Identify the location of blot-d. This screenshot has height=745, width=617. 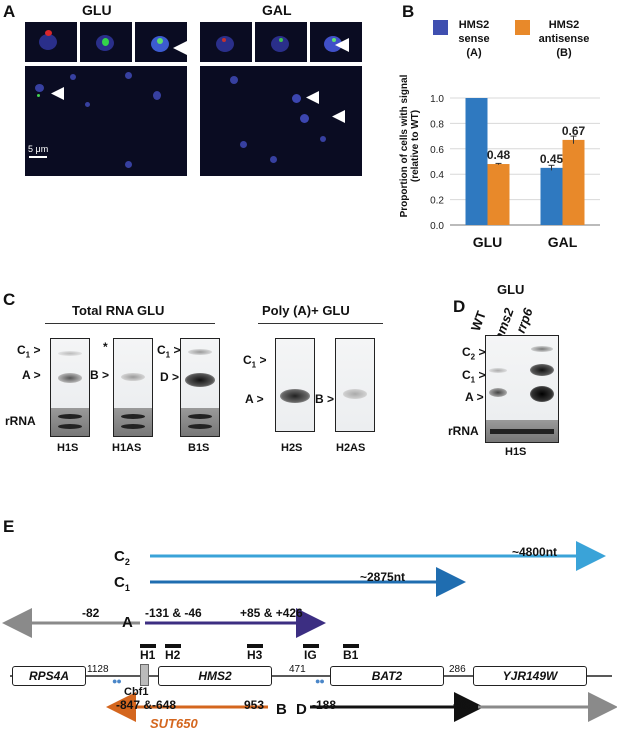
(522, 378).